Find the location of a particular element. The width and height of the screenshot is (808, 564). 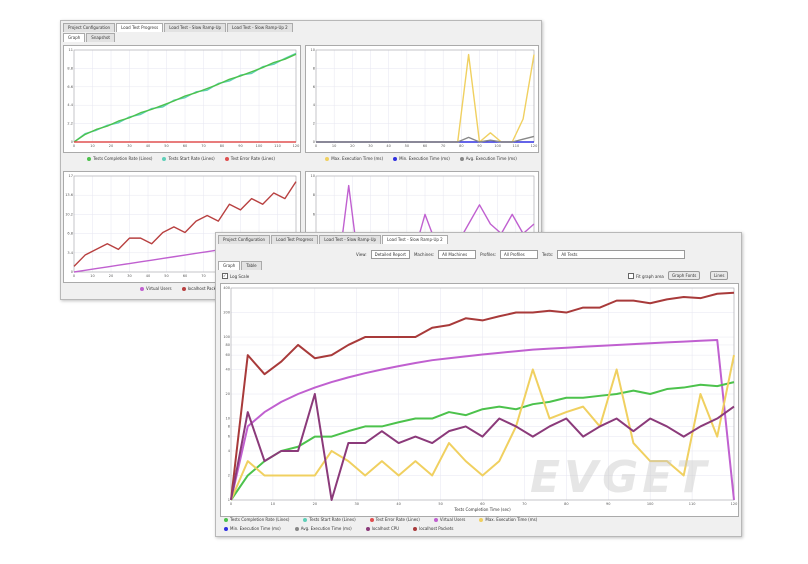

series-line-localhost-packets is located at coordinates (185, 224).